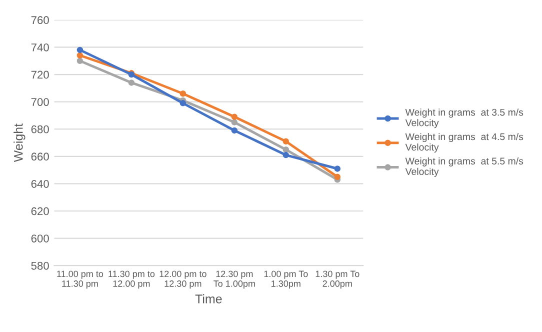  What do you see at coordinates (20, 143) in the screenshot?
I see `y-axis-title: Weight` at bounding box center [20, 143].